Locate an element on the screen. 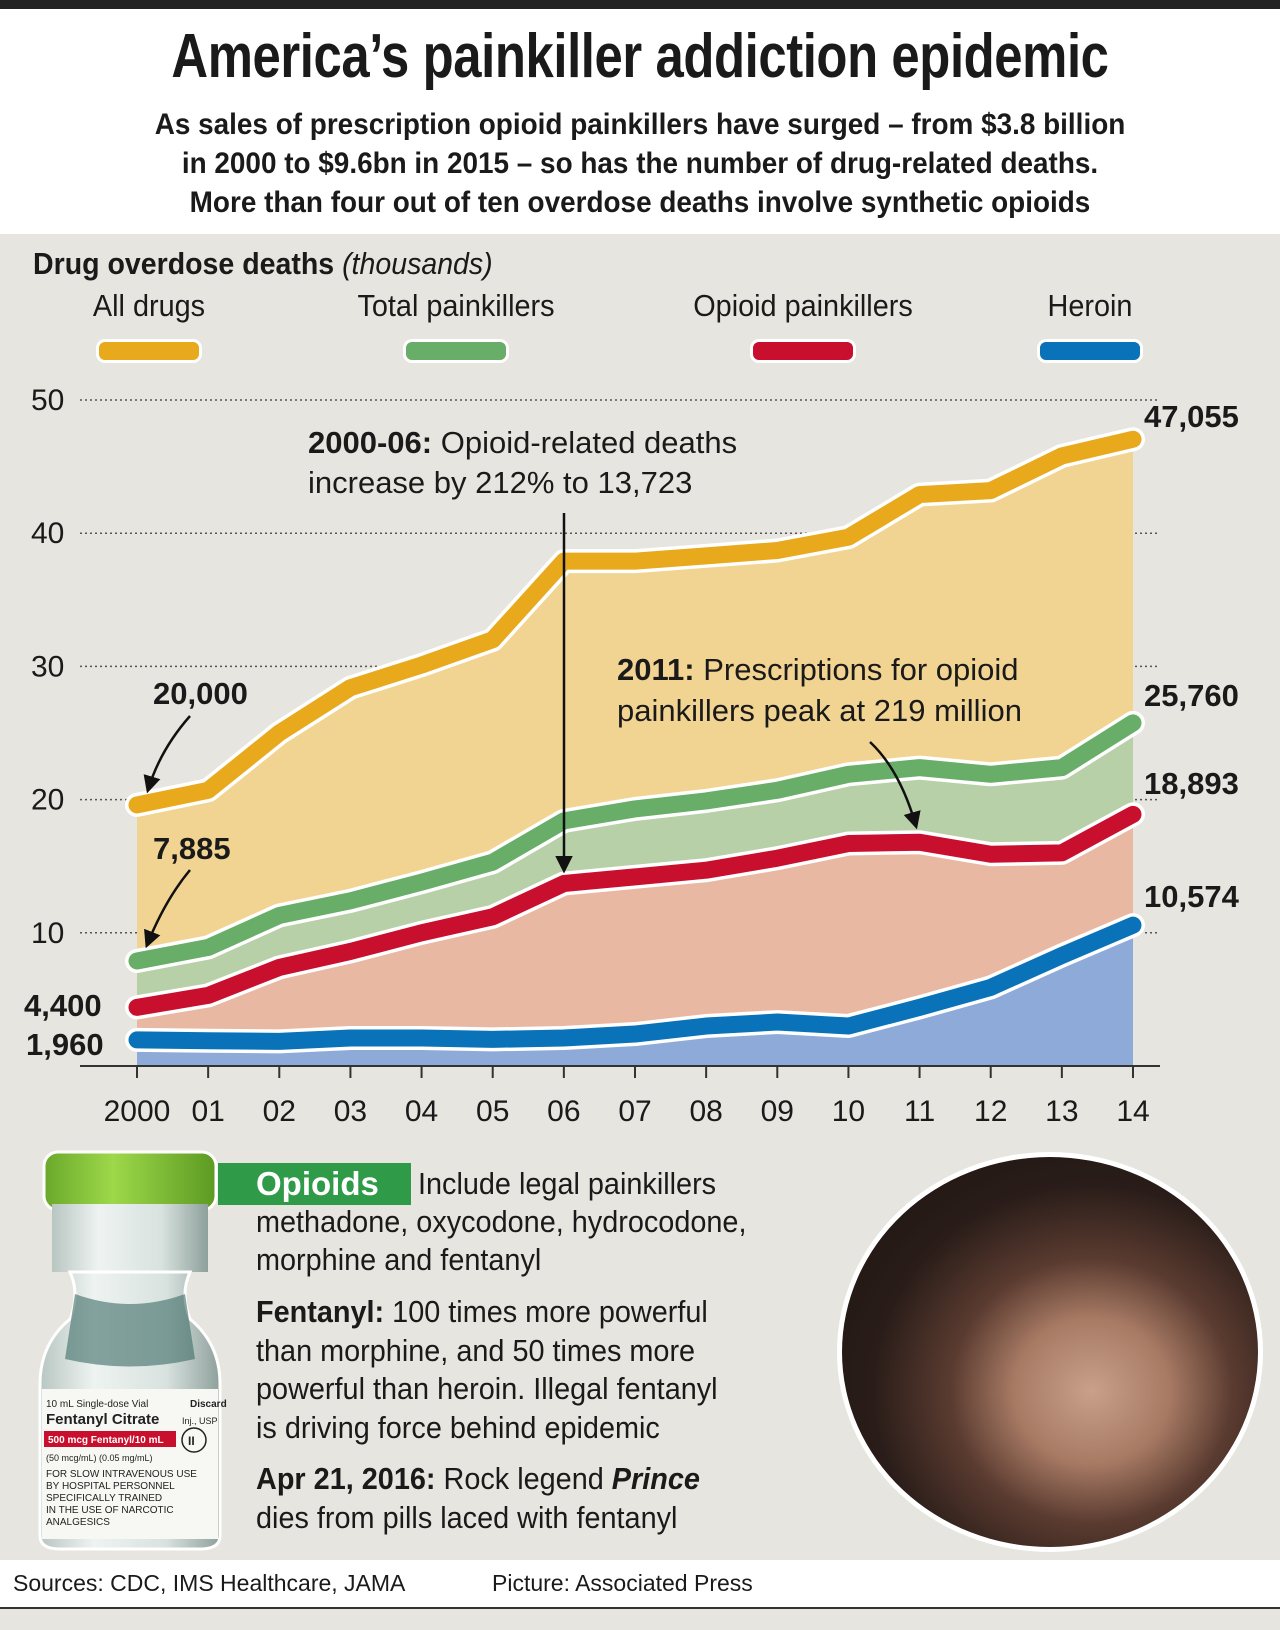 The height and width of the screenshot is (1630, 1280). legend-label: Opioid painkillers is located at coordinates (803, 305).